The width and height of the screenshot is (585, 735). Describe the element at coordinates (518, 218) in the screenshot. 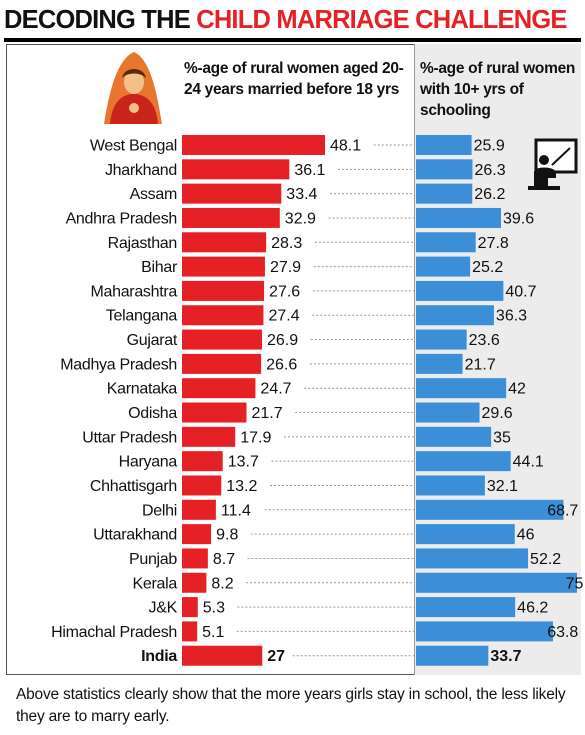

I see `schooling-value-label: 39.6` at that location.